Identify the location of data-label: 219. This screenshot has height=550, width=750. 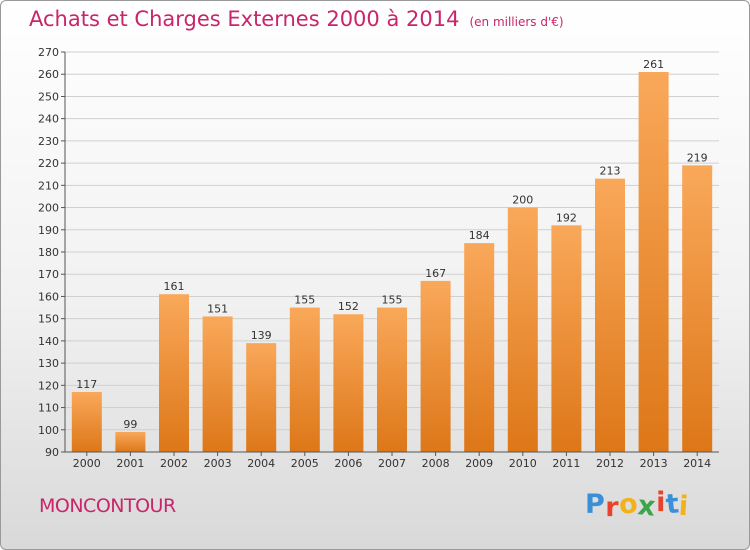
(697, 157).